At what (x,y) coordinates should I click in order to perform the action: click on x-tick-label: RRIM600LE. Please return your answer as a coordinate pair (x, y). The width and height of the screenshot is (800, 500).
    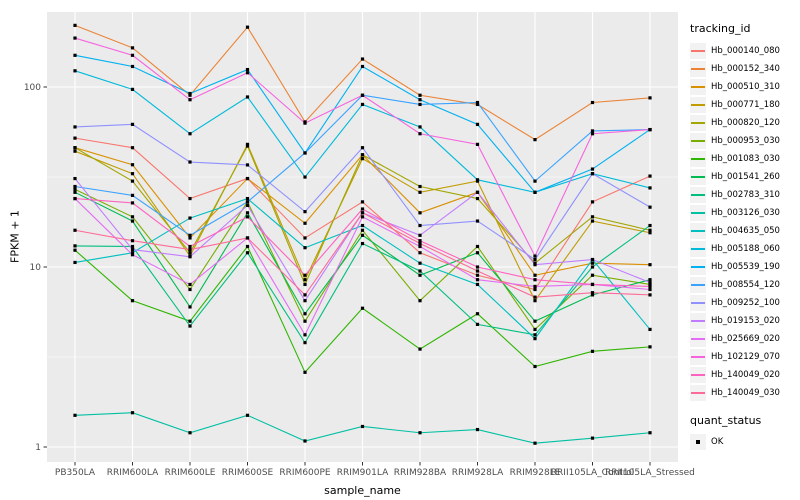
    Looking at the image, I should click on (190, 473).